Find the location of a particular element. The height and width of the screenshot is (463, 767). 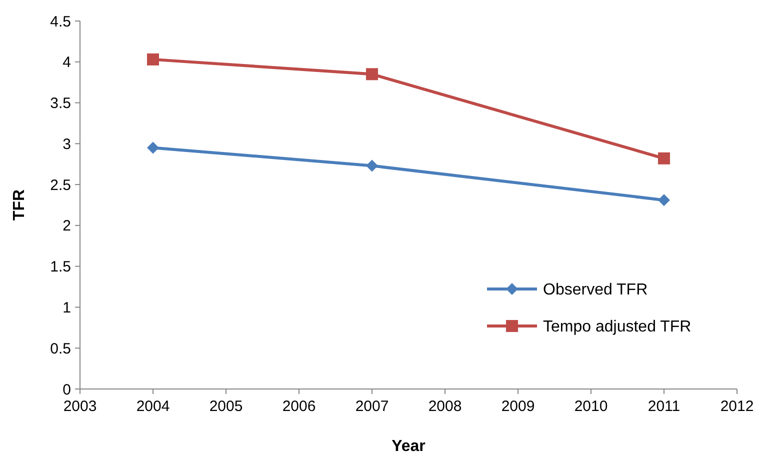

x-tick-label: 2003 is located at coordinates (80, 406).